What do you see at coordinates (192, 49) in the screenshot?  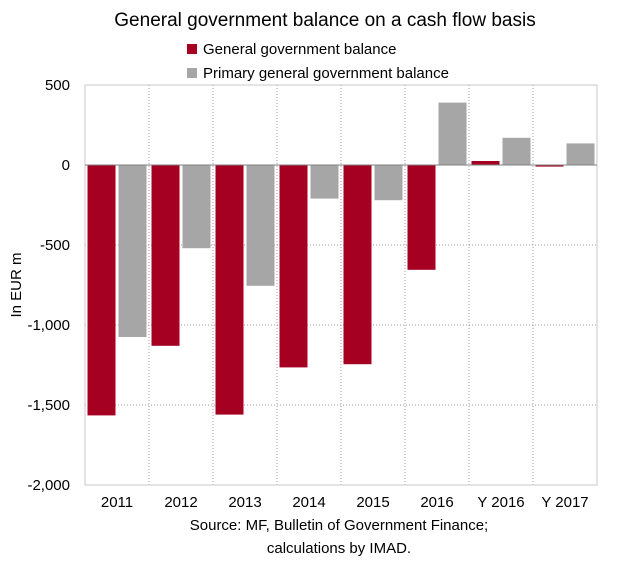 I see `legend-swatch-general-balance` at bounding box center [192, 49].